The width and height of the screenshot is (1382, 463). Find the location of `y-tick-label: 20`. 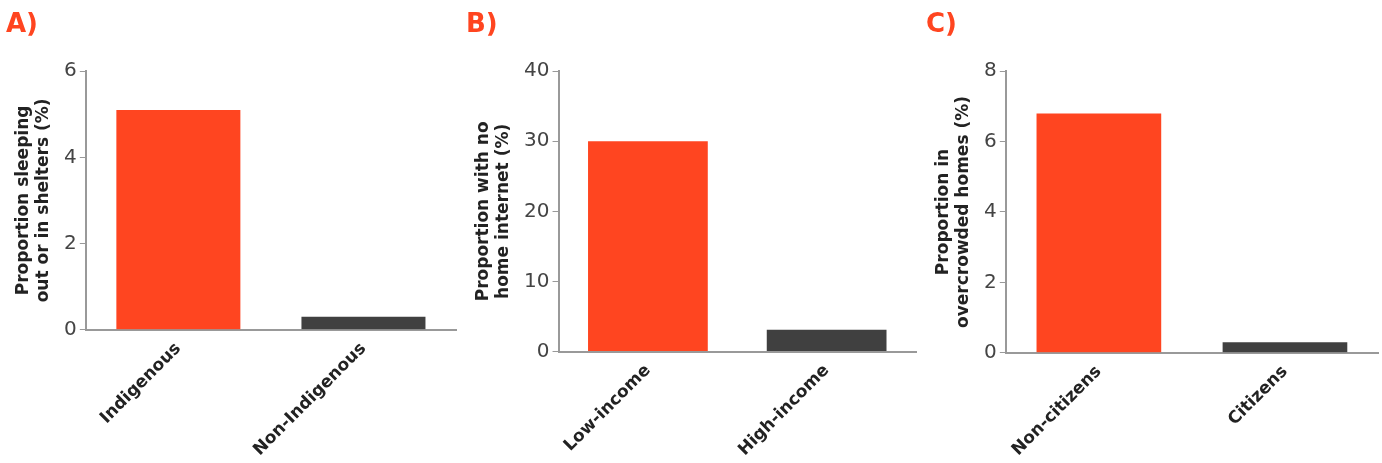

y-tick-label: 20 is located at coordinates (537, 209).